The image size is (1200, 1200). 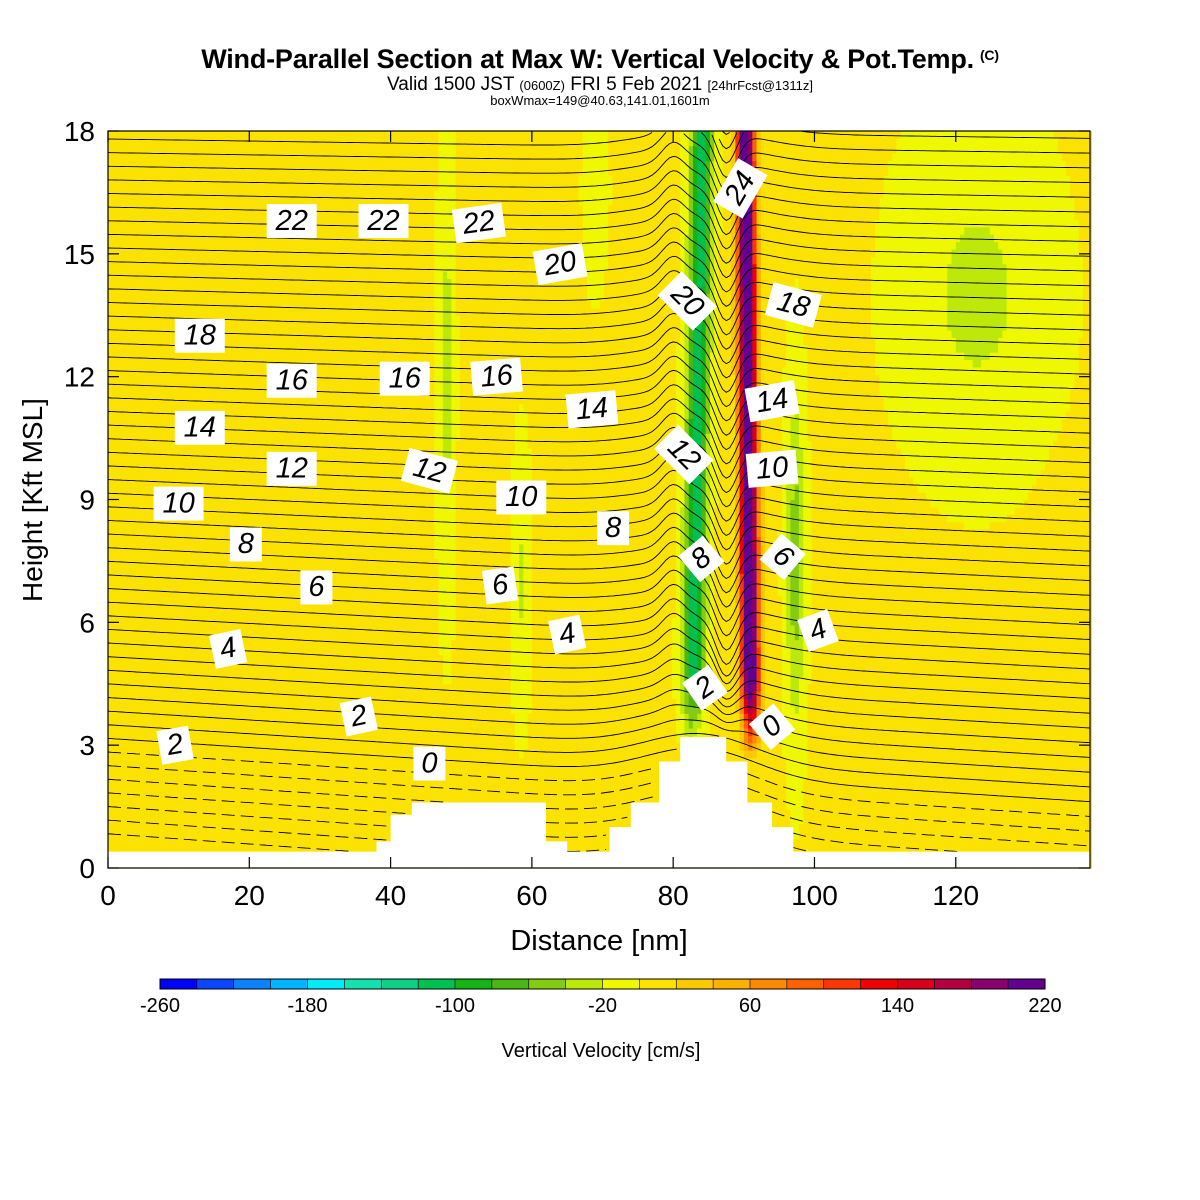 I want to click on y-tick-label: 6, so click(x=87, y=622).